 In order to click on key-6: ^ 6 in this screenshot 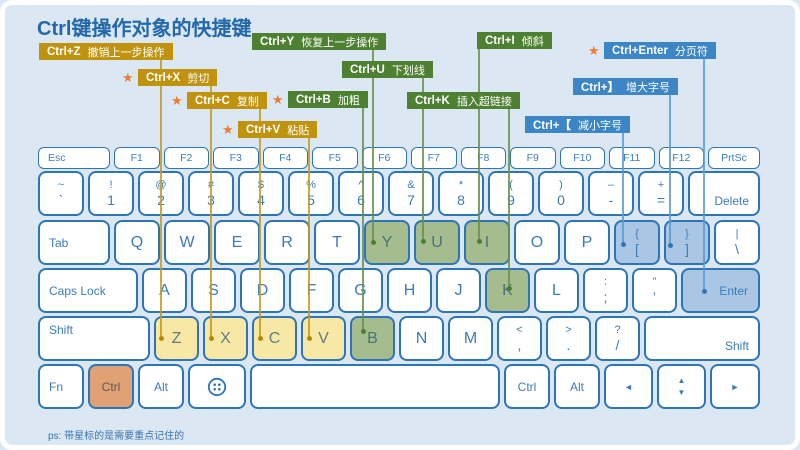, I will do `click(361, 193)`.